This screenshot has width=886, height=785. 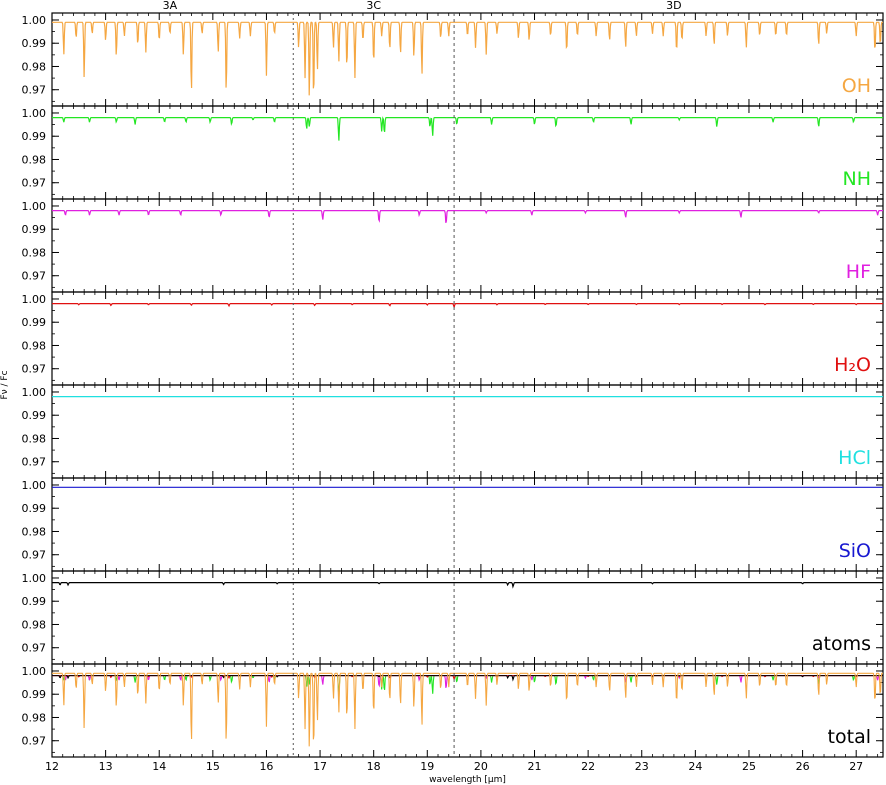 What do you see at coordinates (159, 766) in the screenshot?
I see `x-tick-label: 14` at bounding box center [159, 766].